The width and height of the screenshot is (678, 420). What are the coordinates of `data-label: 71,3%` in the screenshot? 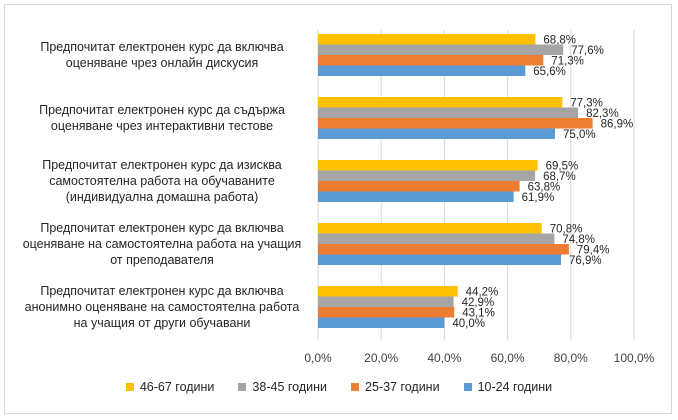 It's located at (567, 62).